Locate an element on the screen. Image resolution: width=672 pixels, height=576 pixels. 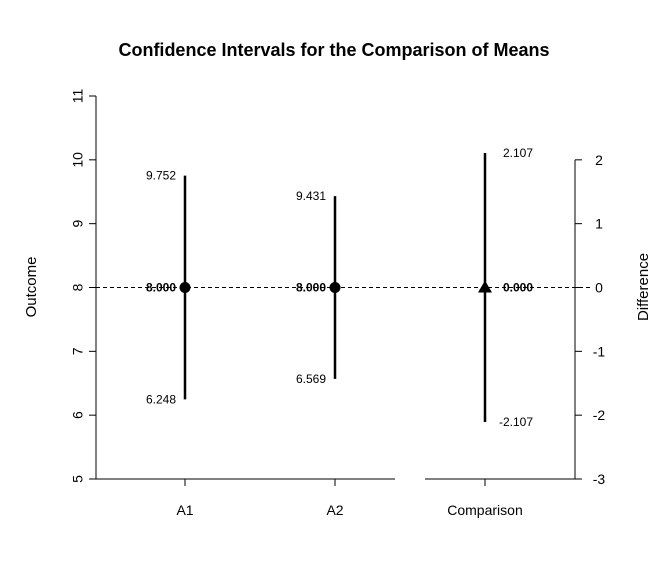
y-tick-label: 6 is located at coordinates (78, 415).